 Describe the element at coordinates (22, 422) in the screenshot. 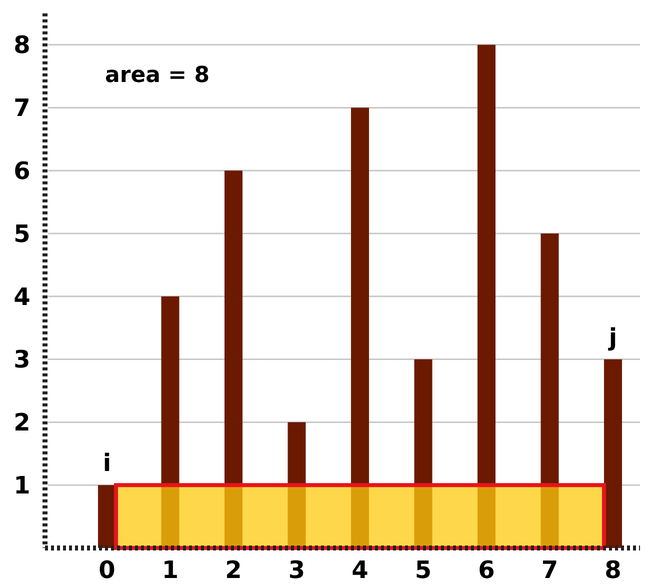

I see `y-tick-label: 2` at that location.